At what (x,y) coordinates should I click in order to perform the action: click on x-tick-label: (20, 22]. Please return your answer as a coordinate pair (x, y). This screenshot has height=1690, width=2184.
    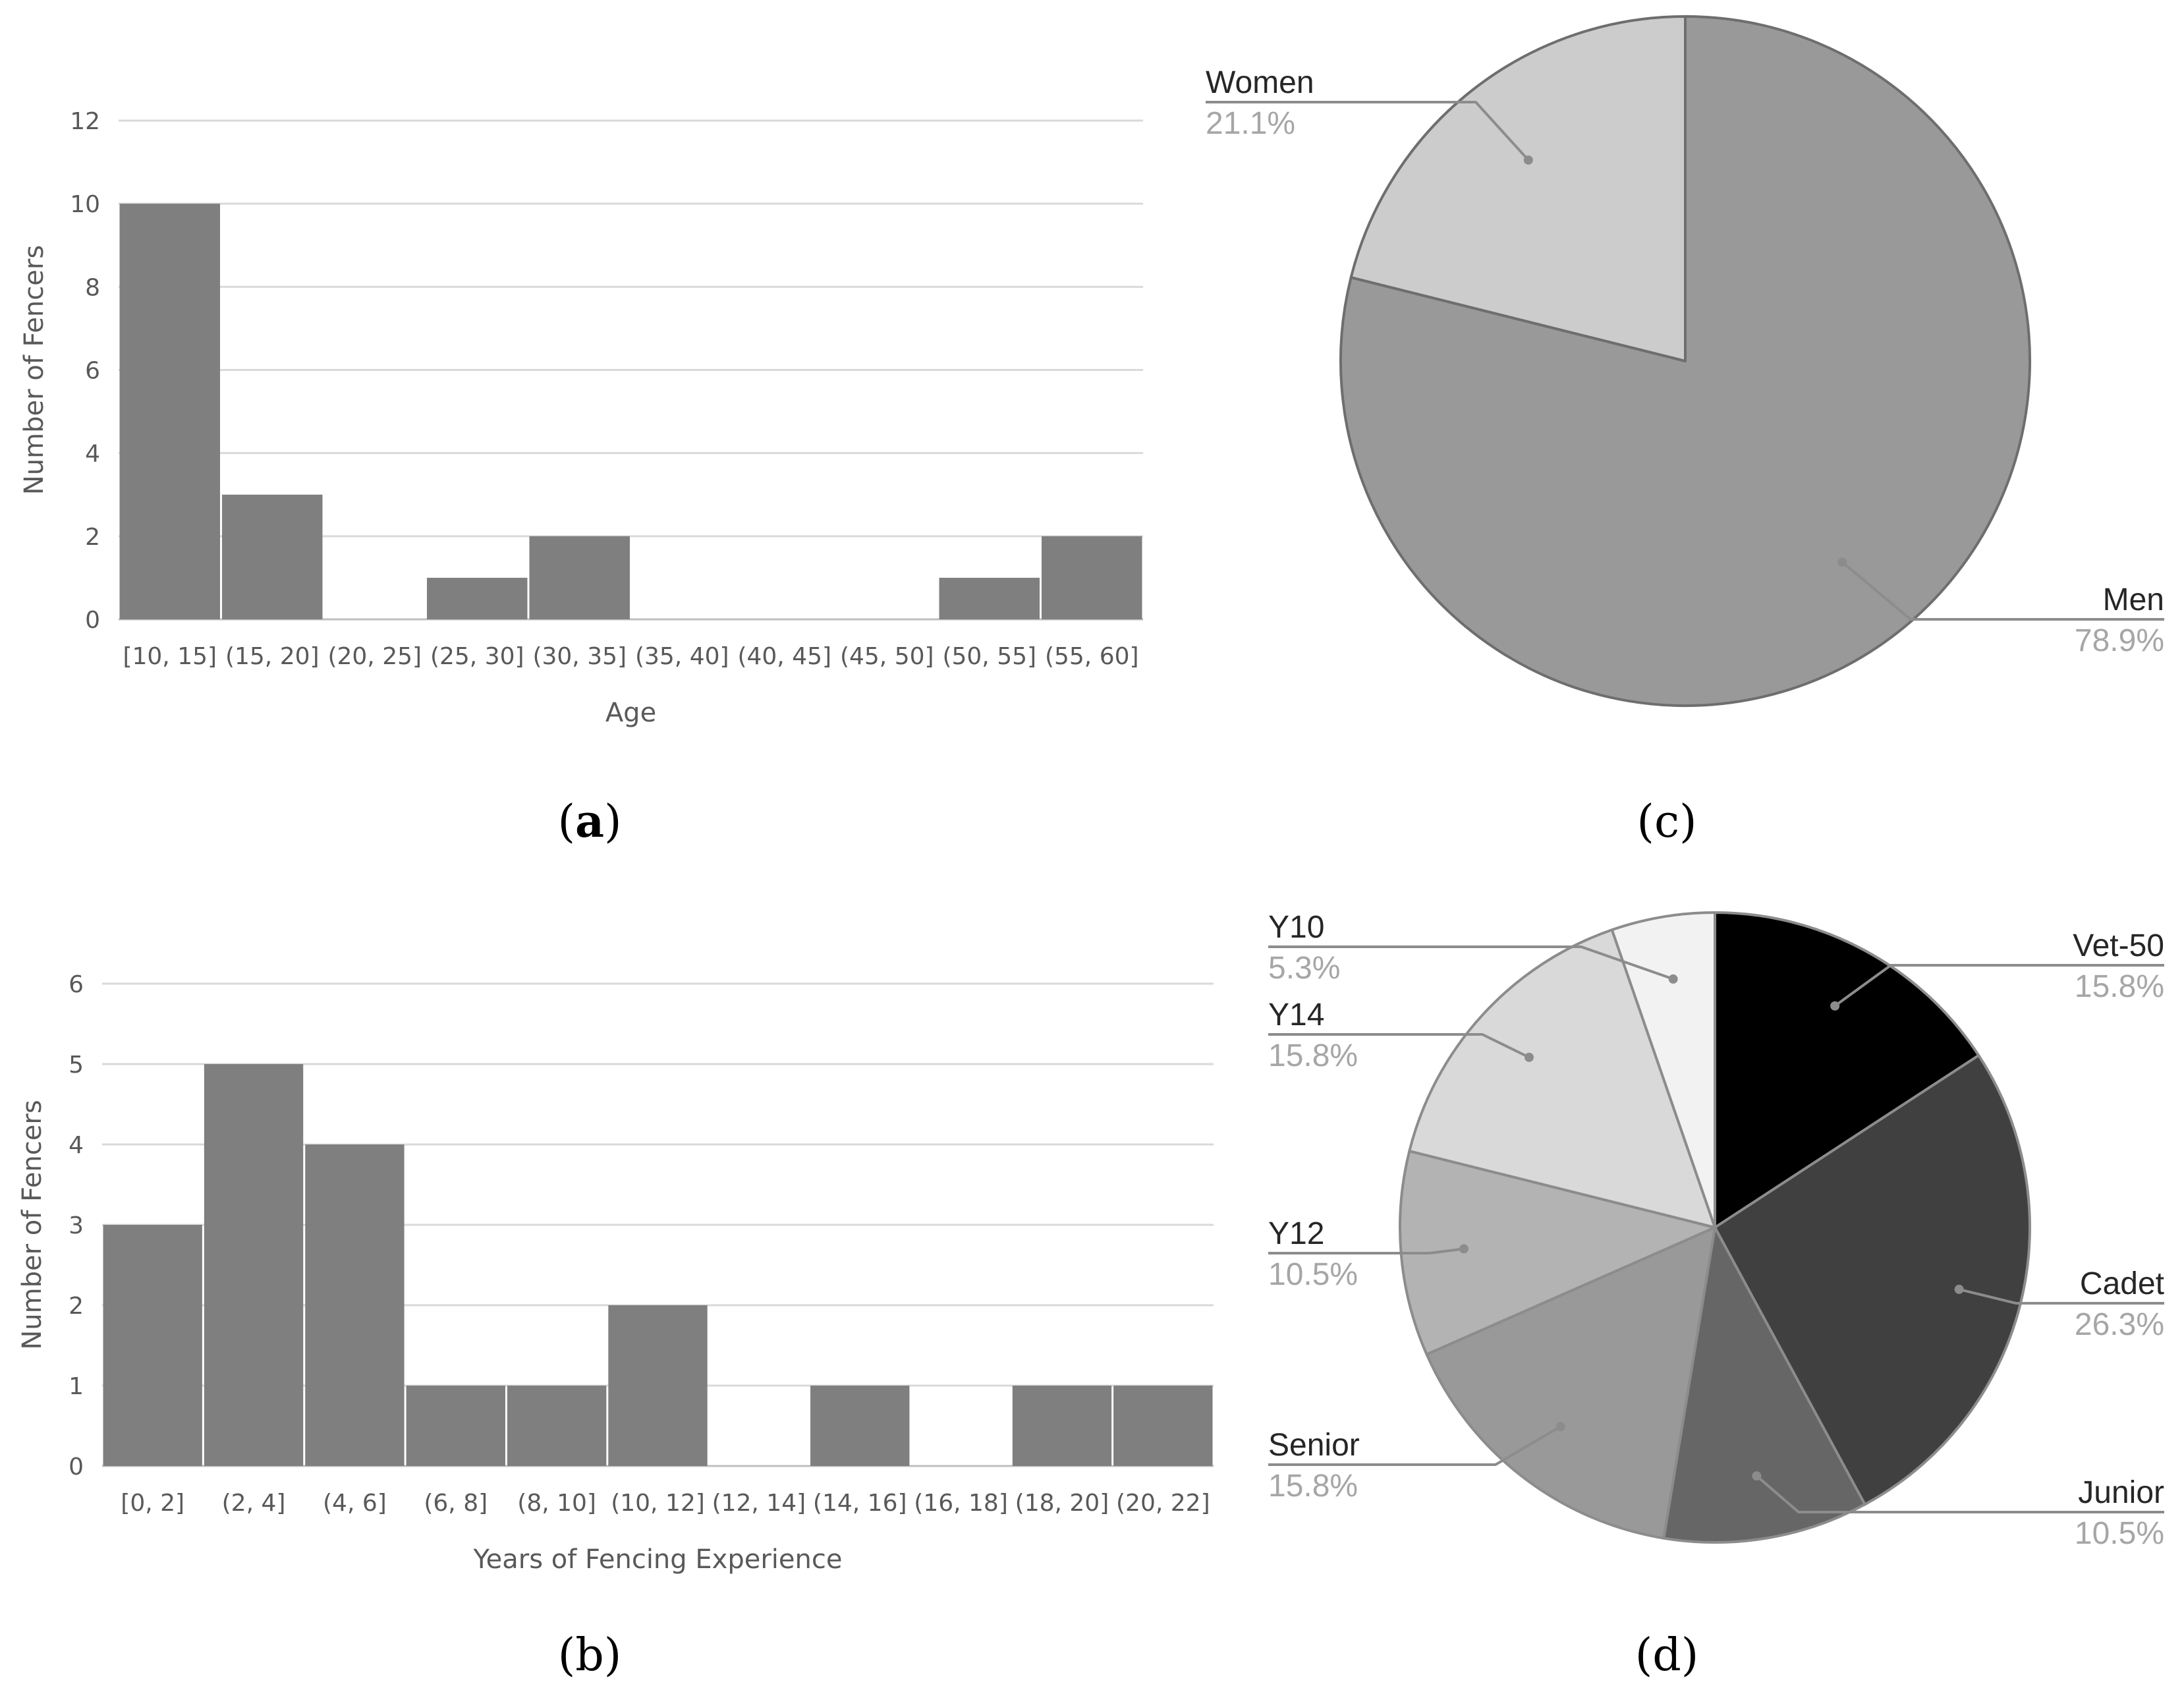
    Looking at the image, I should click on (1163, 1503).